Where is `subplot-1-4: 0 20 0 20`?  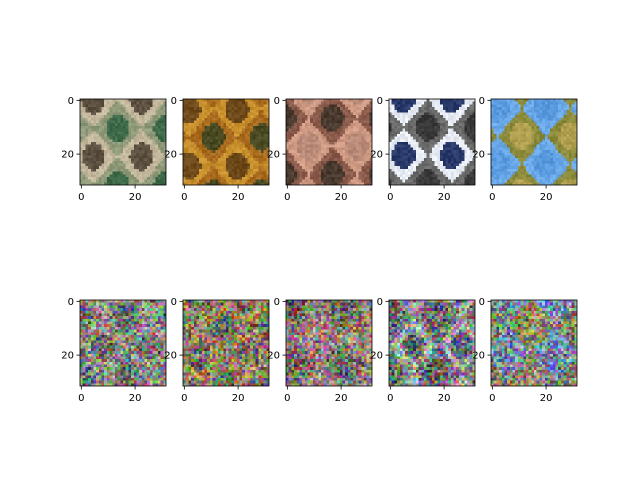 subplot-1-4: 0 20 0 20 is located at coordinates (525, 350).